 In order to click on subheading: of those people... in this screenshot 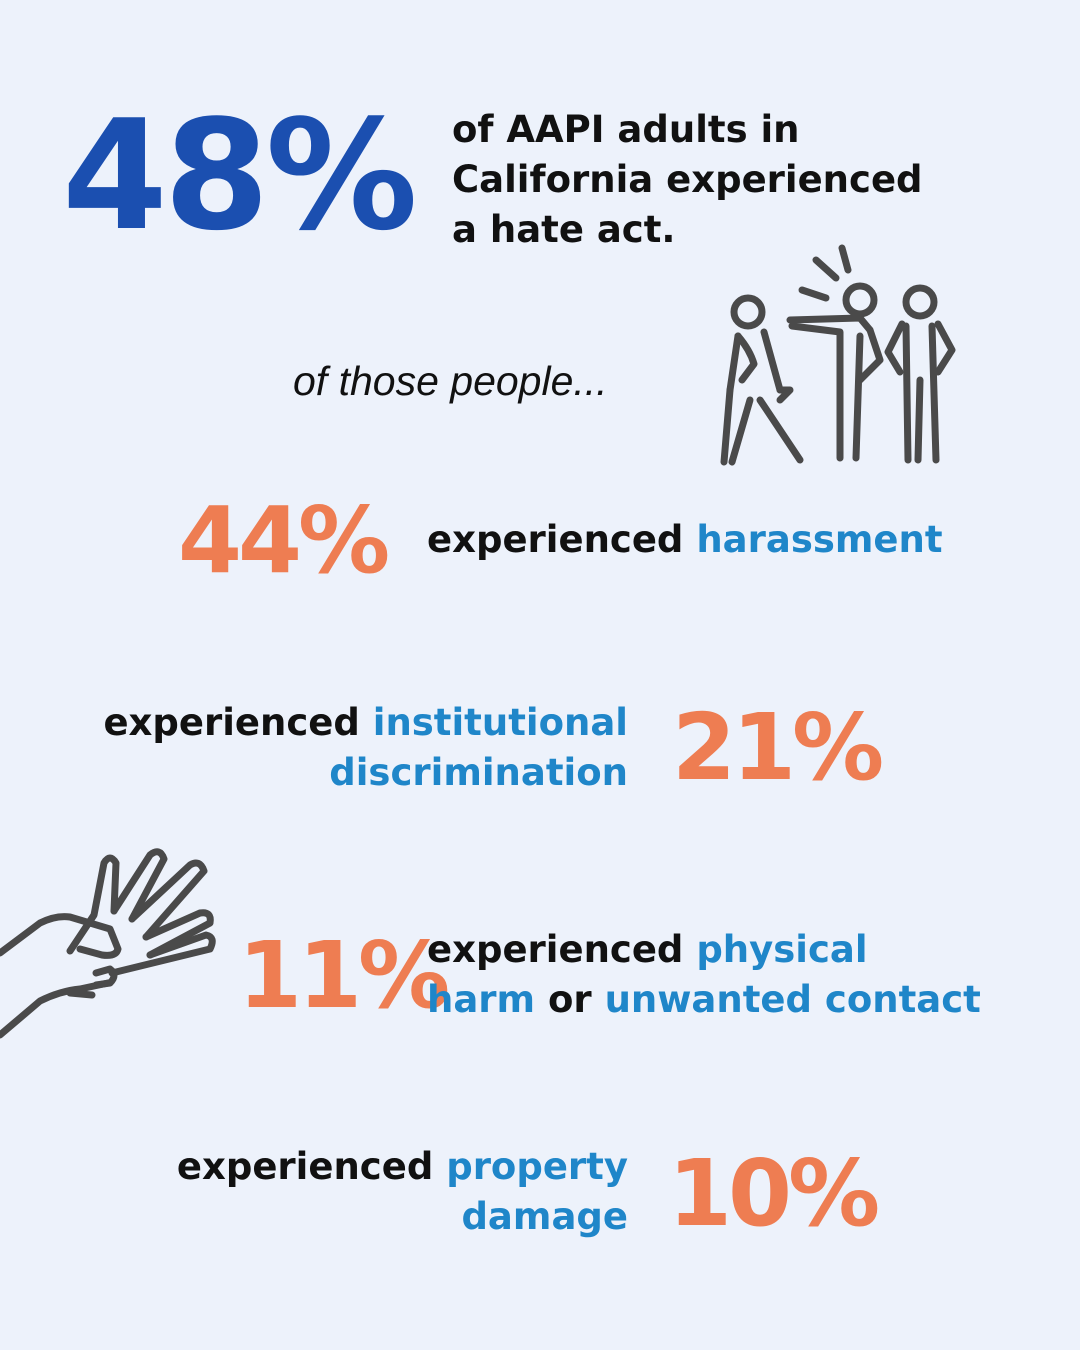, I will do `click(450, 381)`.